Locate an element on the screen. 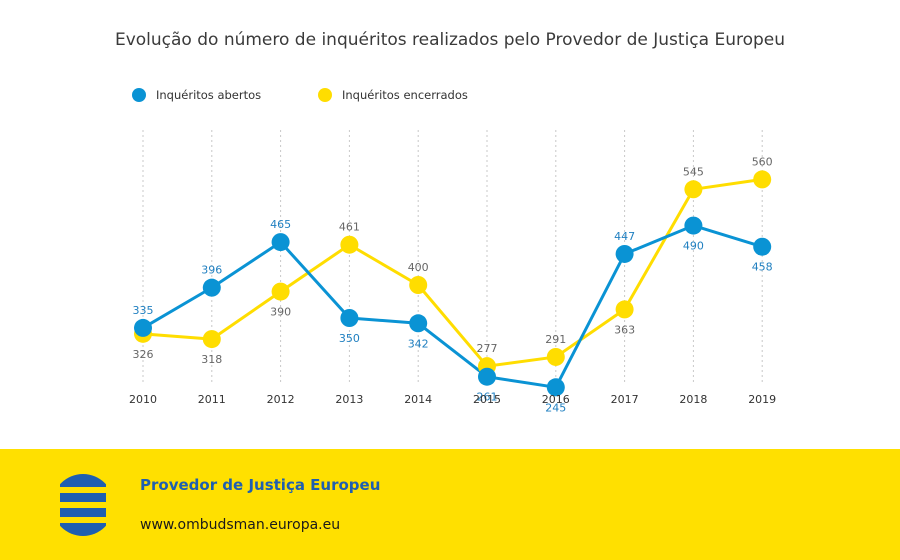  x-tick-label-2010: 2010 is located at coordinates (143, 399).